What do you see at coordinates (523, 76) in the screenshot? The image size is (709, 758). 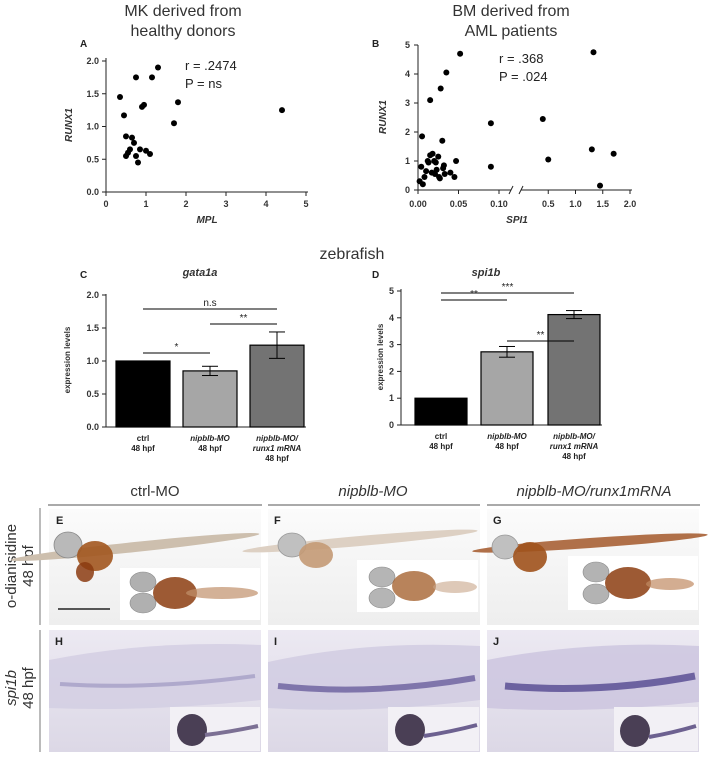 I see `panel-b-annotation-p: P = .024` at bounding box center [523, 76].